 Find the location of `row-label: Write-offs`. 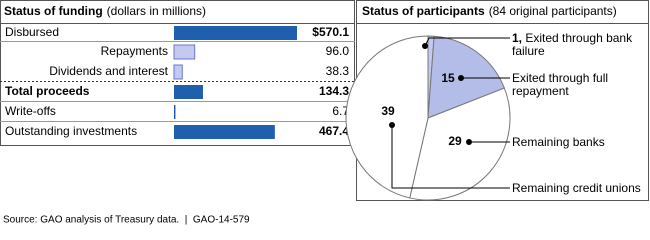

row-label: Write-offs is located at coordinates (30, 111).